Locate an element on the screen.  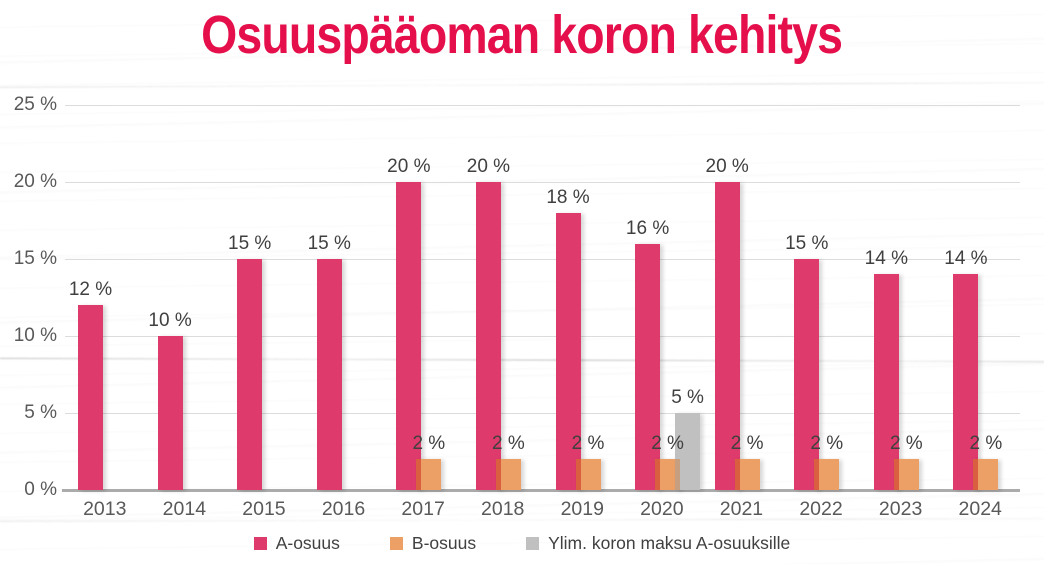
category-group-2020: 16 % 2 % 5 % is located at coordinates (663, 297).